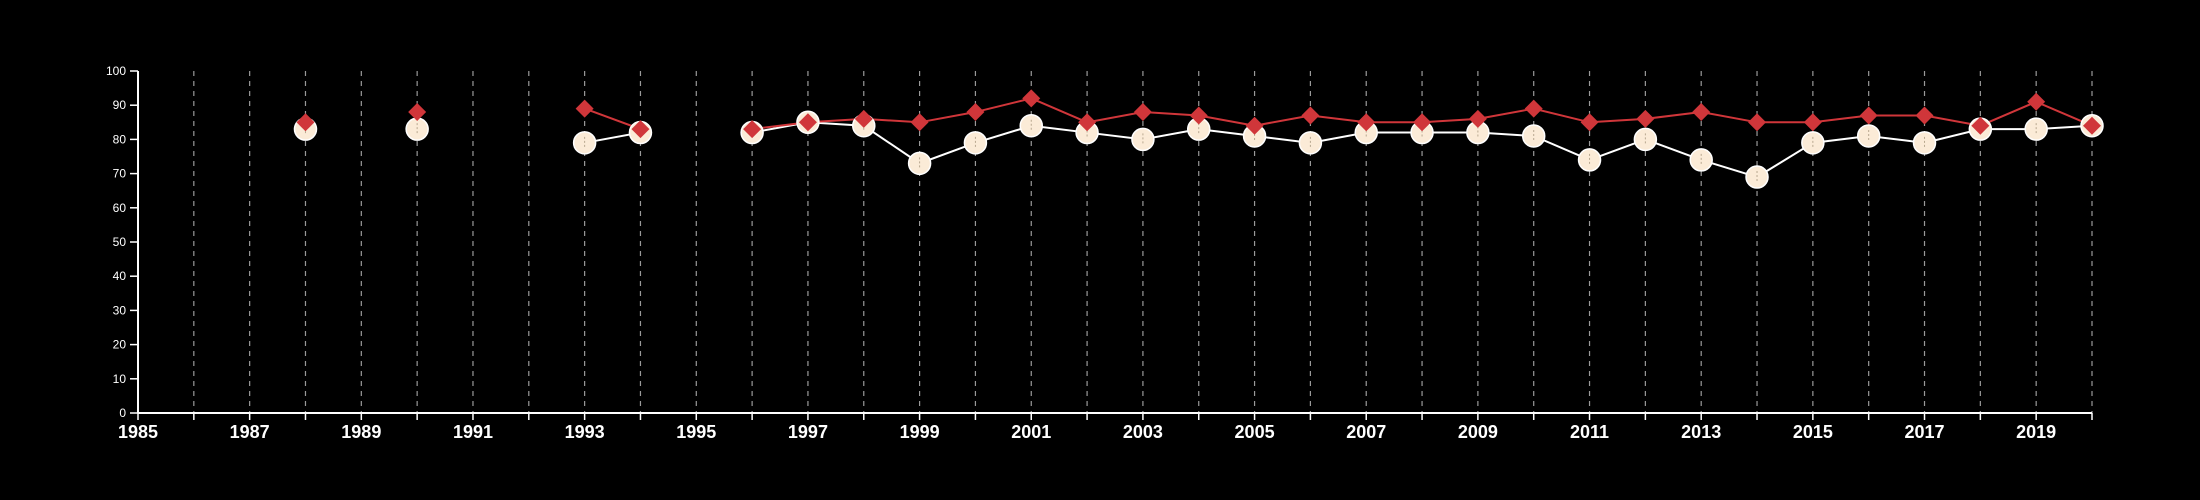 The image size is (2200, 500). Describe the element at coordinates (696, 432) in the screenshot. I see `x-tick-label: 1995` at that location.